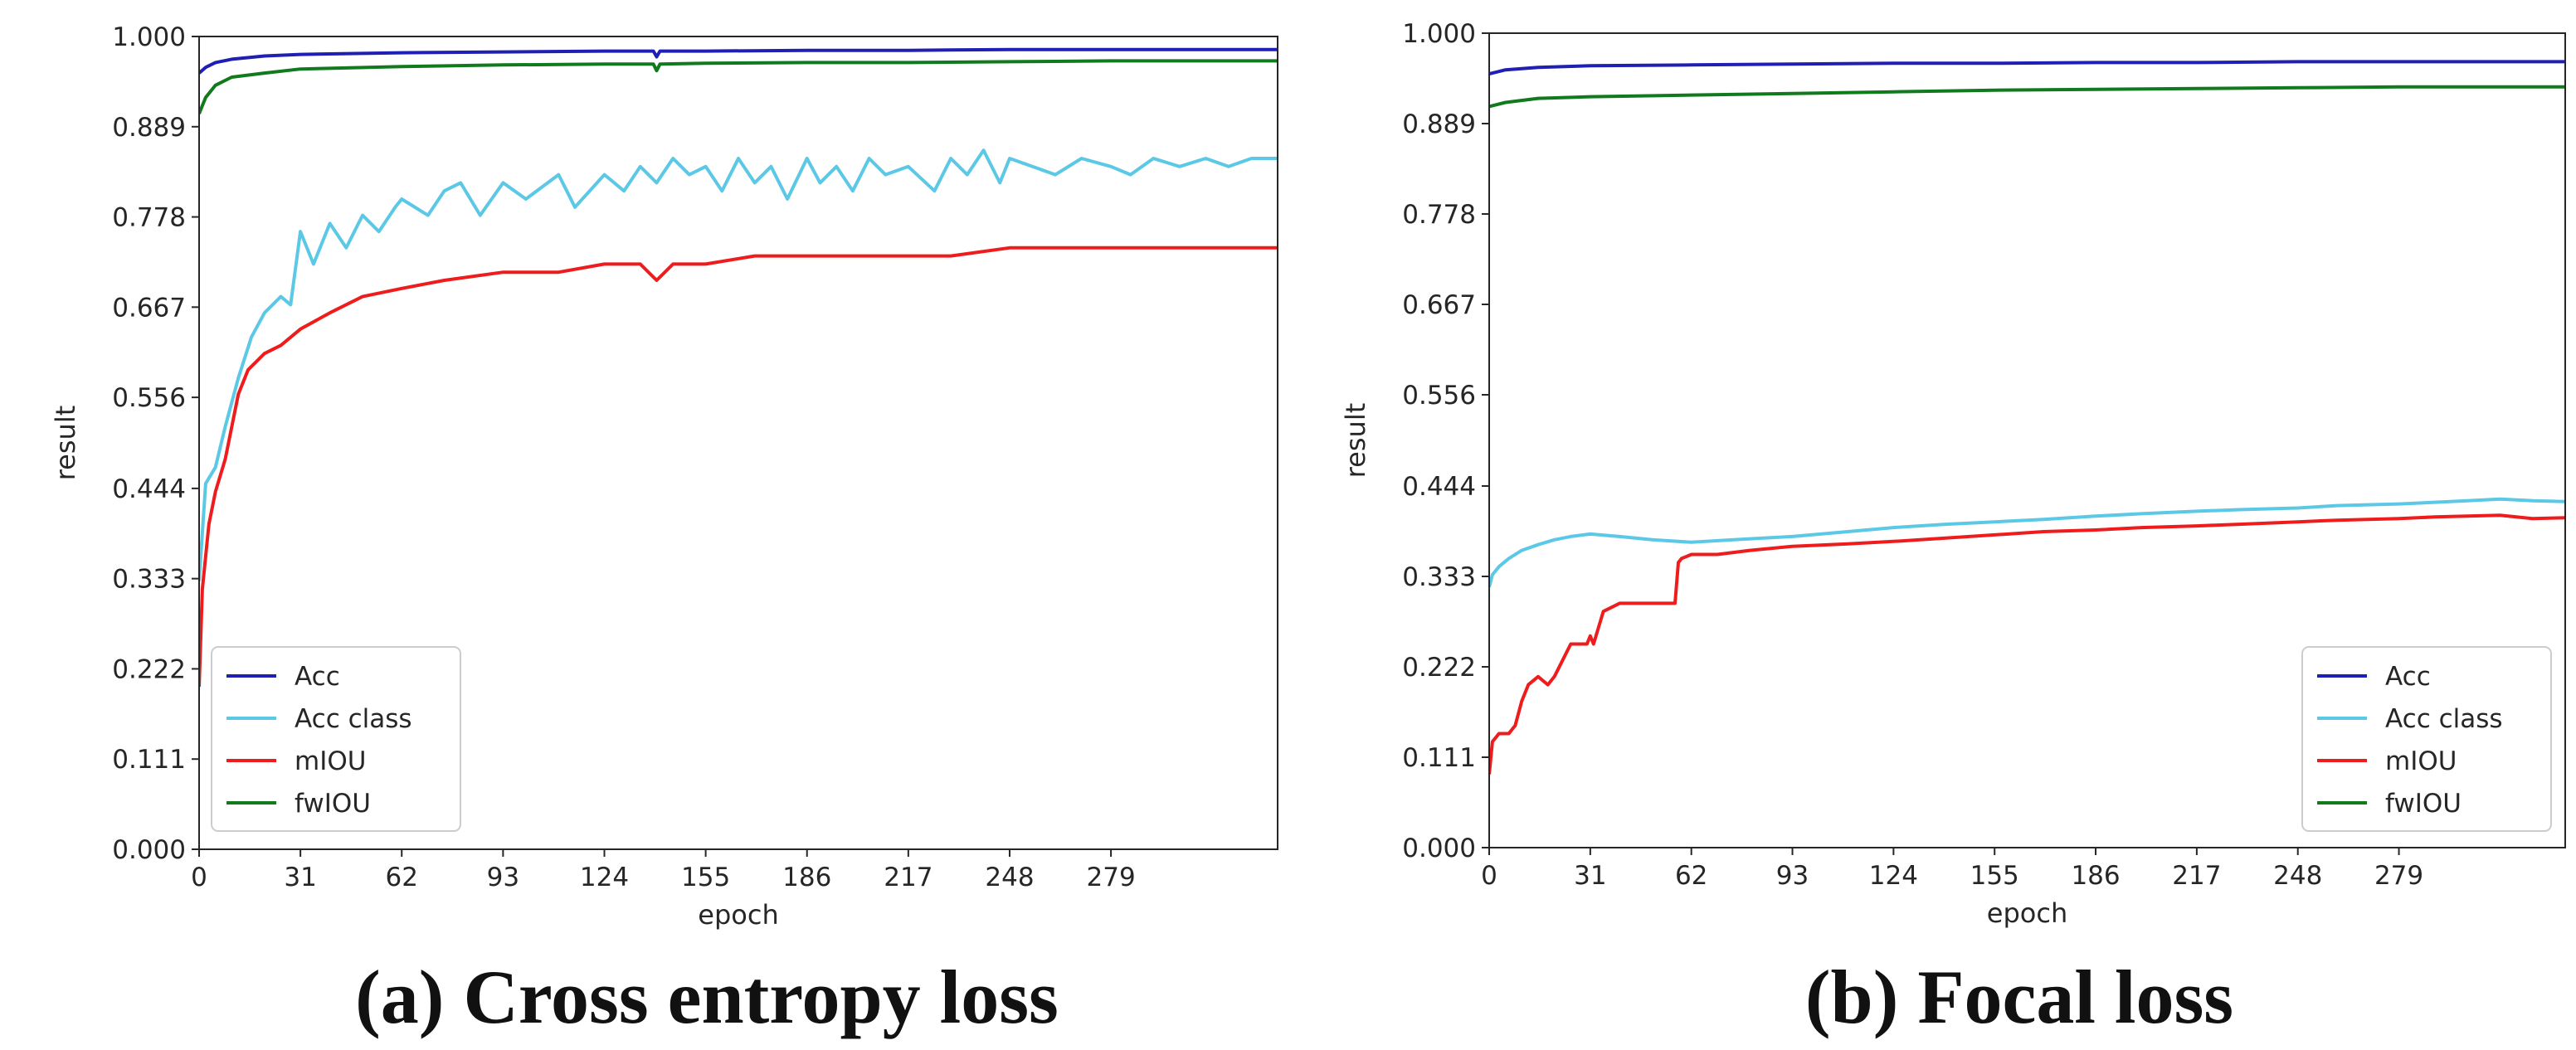 The width and height of the screenshot is (2576, 1050). Describe the element at coordinates (2027, 644) in the screenshot. I see `series-line-miou` at that location.